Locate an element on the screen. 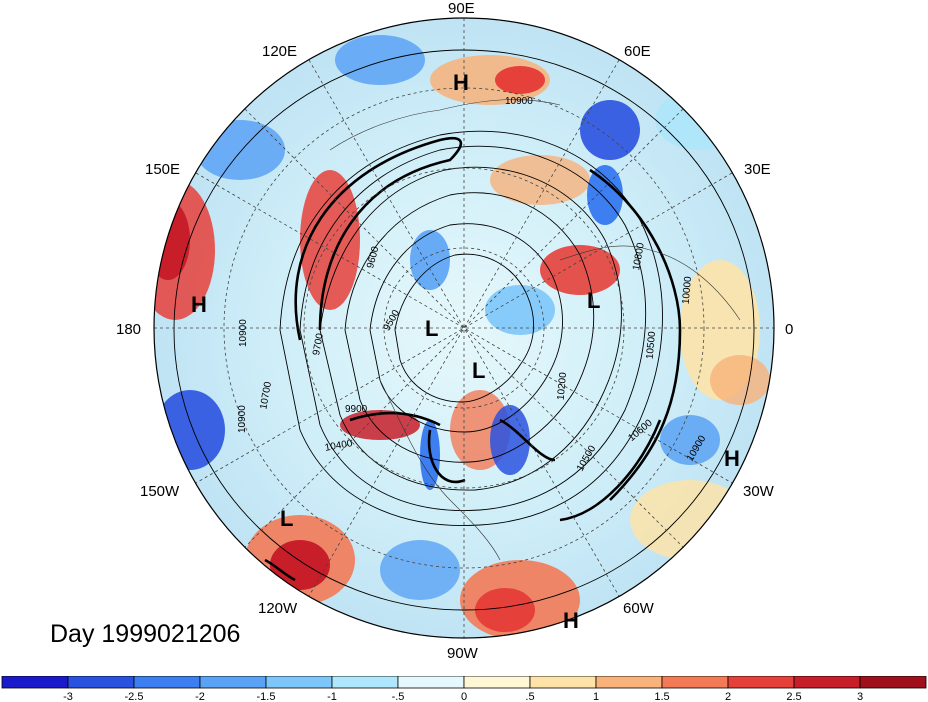 Image resolution: width=928 pixels, height=702 pixels. contour-label: 10800 is located at coordinates (639, 257).